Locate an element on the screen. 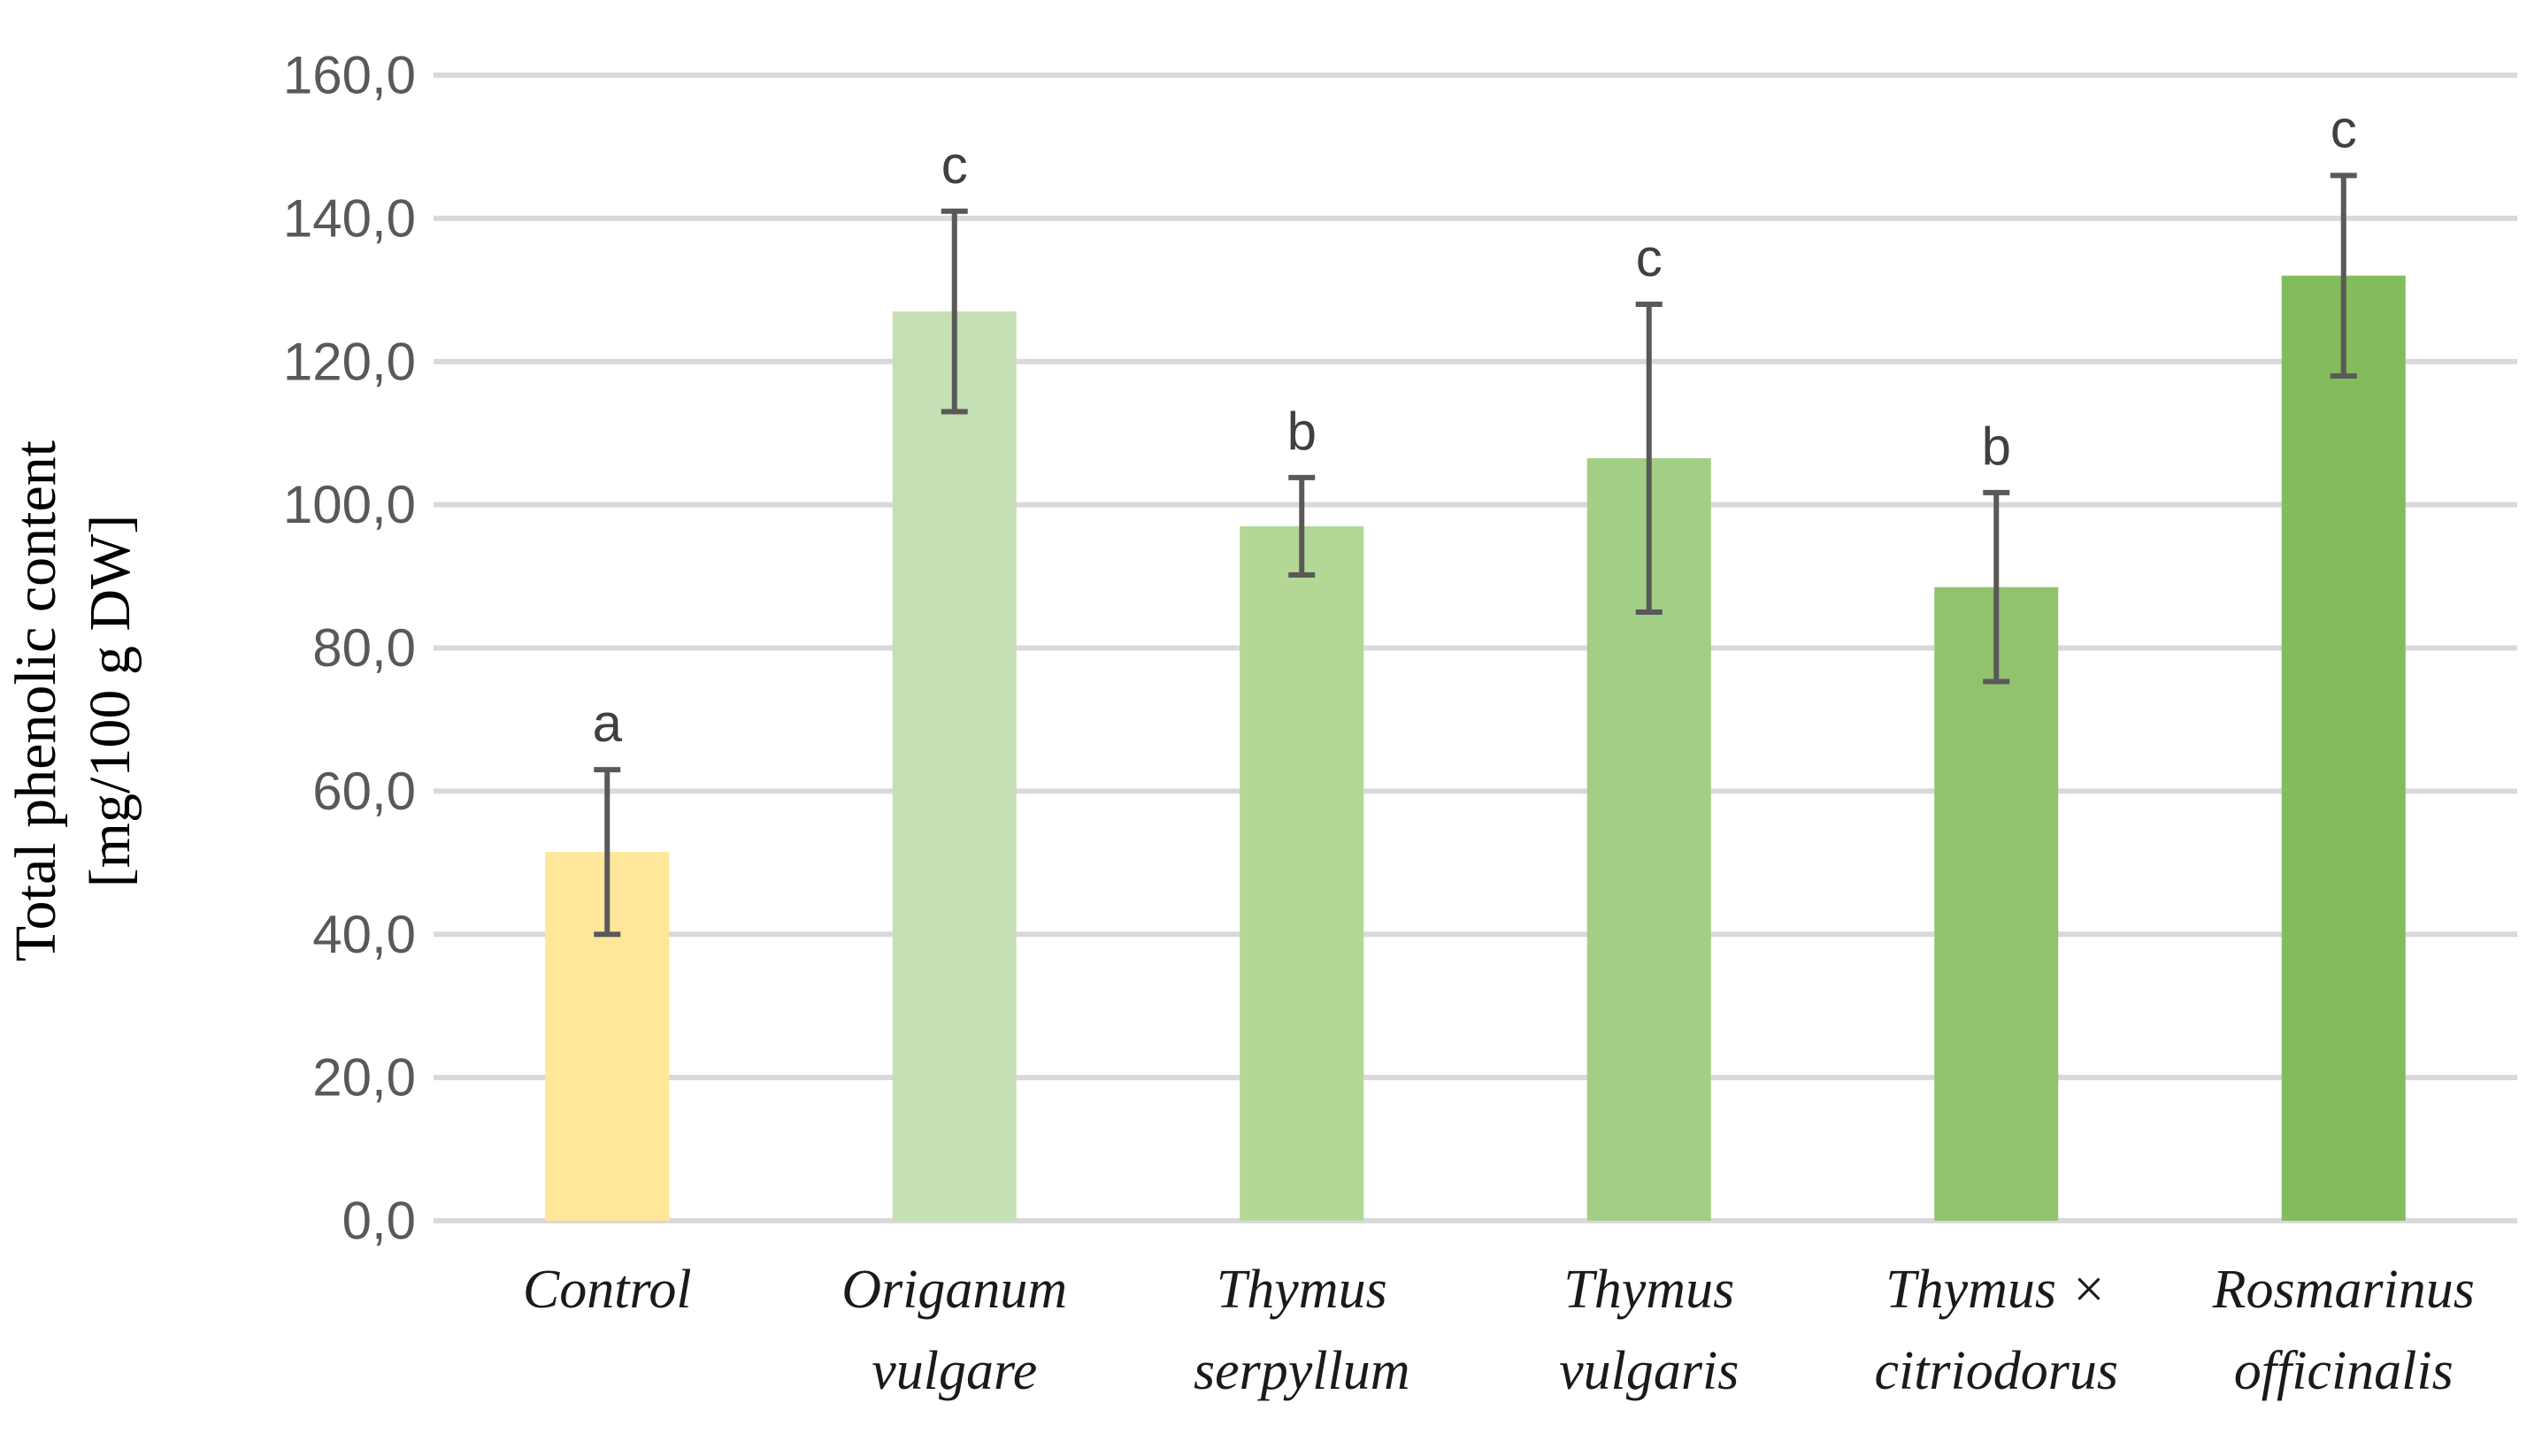 This screenshot has width=2542, height=1456. y-tick-label: 0,0 is located at coordinates (379, 1221).